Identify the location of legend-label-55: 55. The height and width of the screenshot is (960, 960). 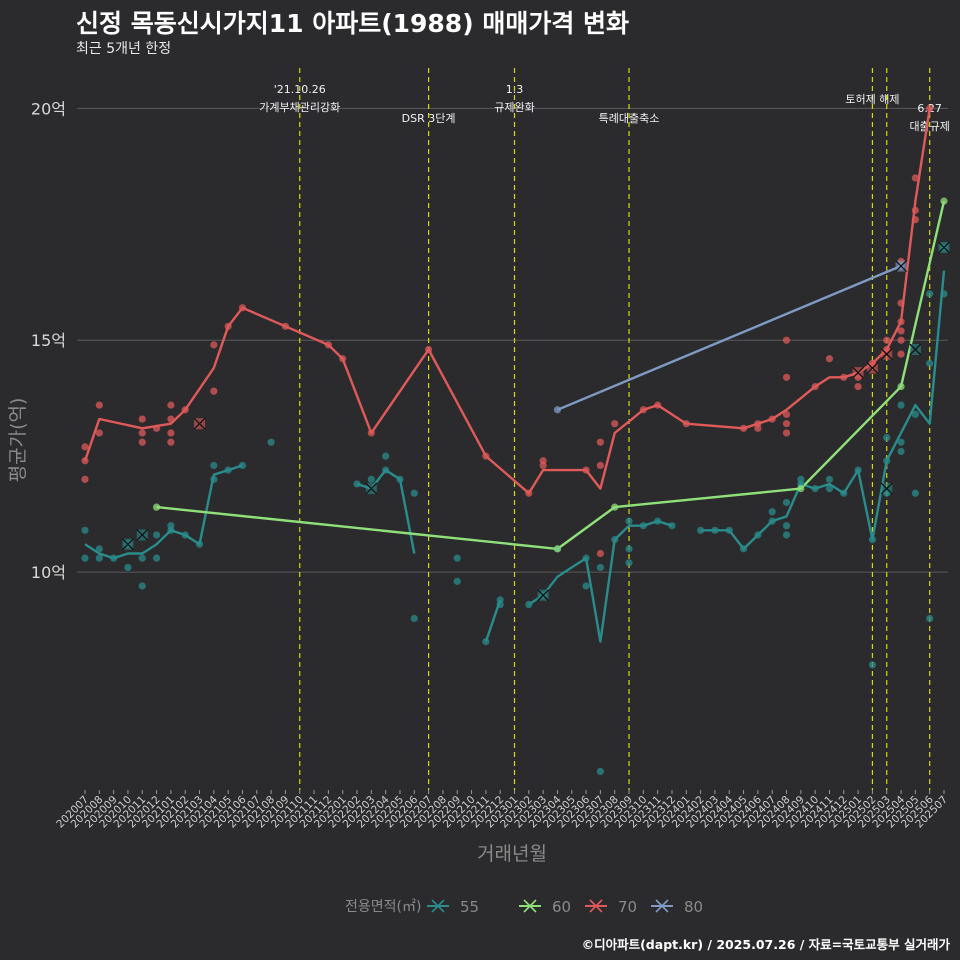
(469, 907).